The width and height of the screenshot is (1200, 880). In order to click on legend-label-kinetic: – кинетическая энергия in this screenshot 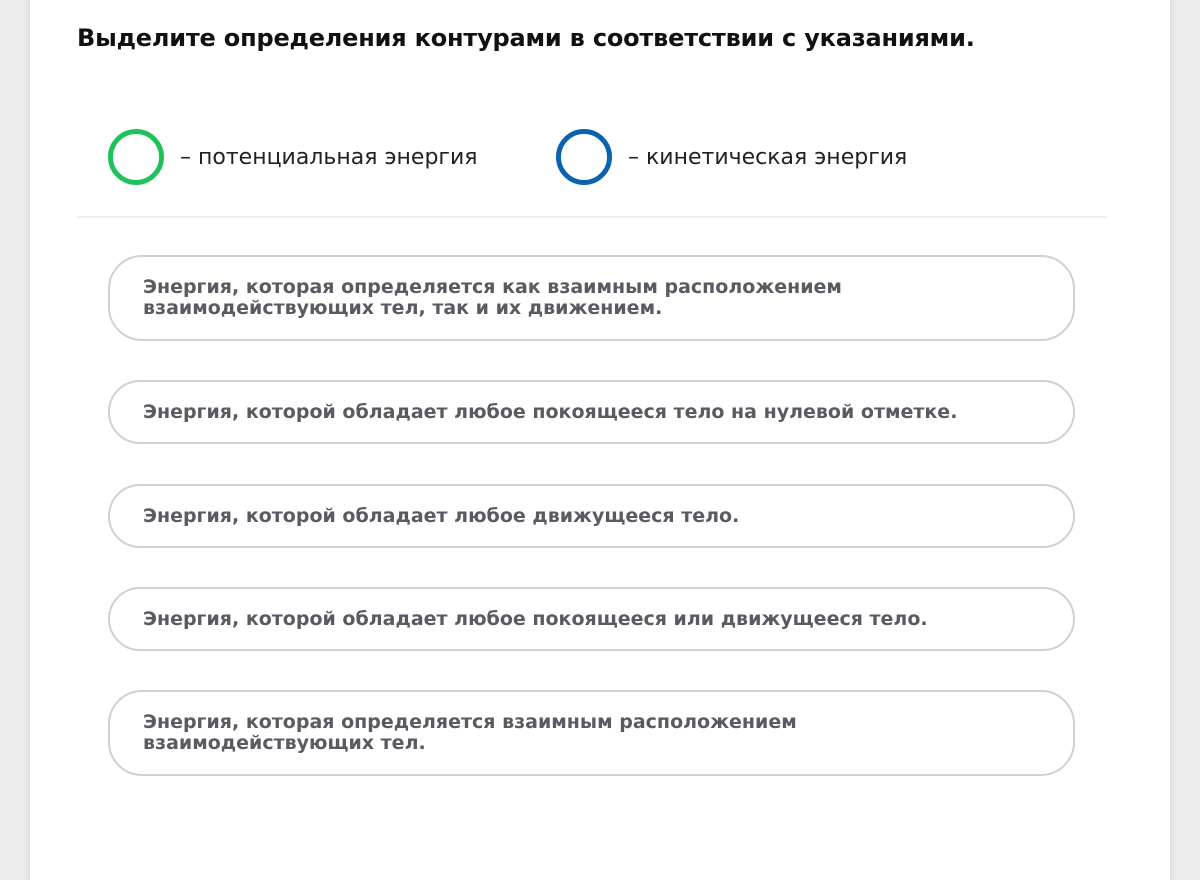, I will do `click(768, 157)`.